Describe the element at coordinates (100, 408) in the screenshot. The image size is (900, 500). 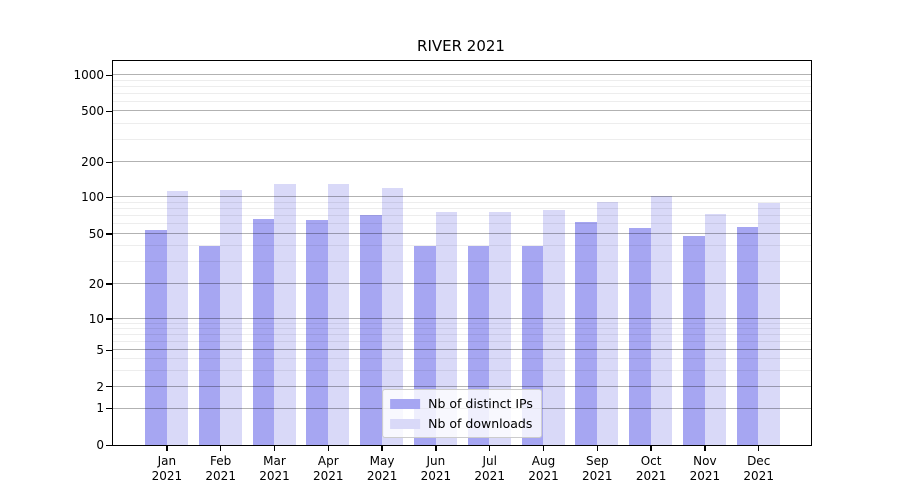
I see `y-tick-label-1: 1` at that location.